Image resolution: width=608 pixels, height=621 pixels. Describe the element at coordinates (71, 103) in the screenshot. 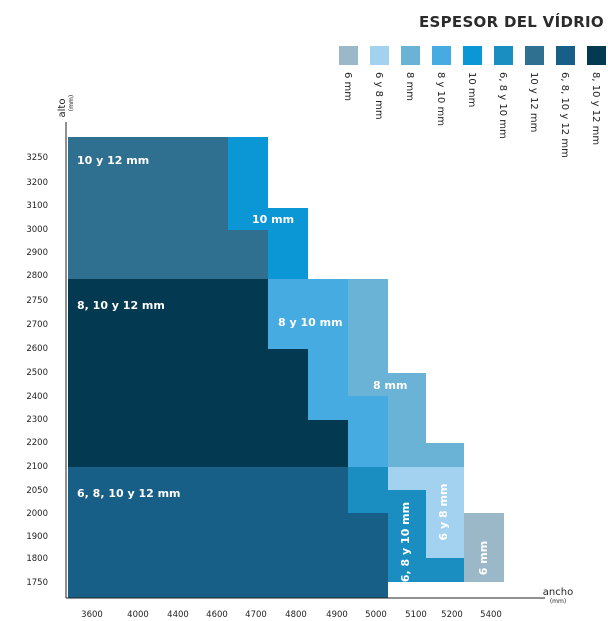

I see `y-axis-unit: (mm)` at that location.